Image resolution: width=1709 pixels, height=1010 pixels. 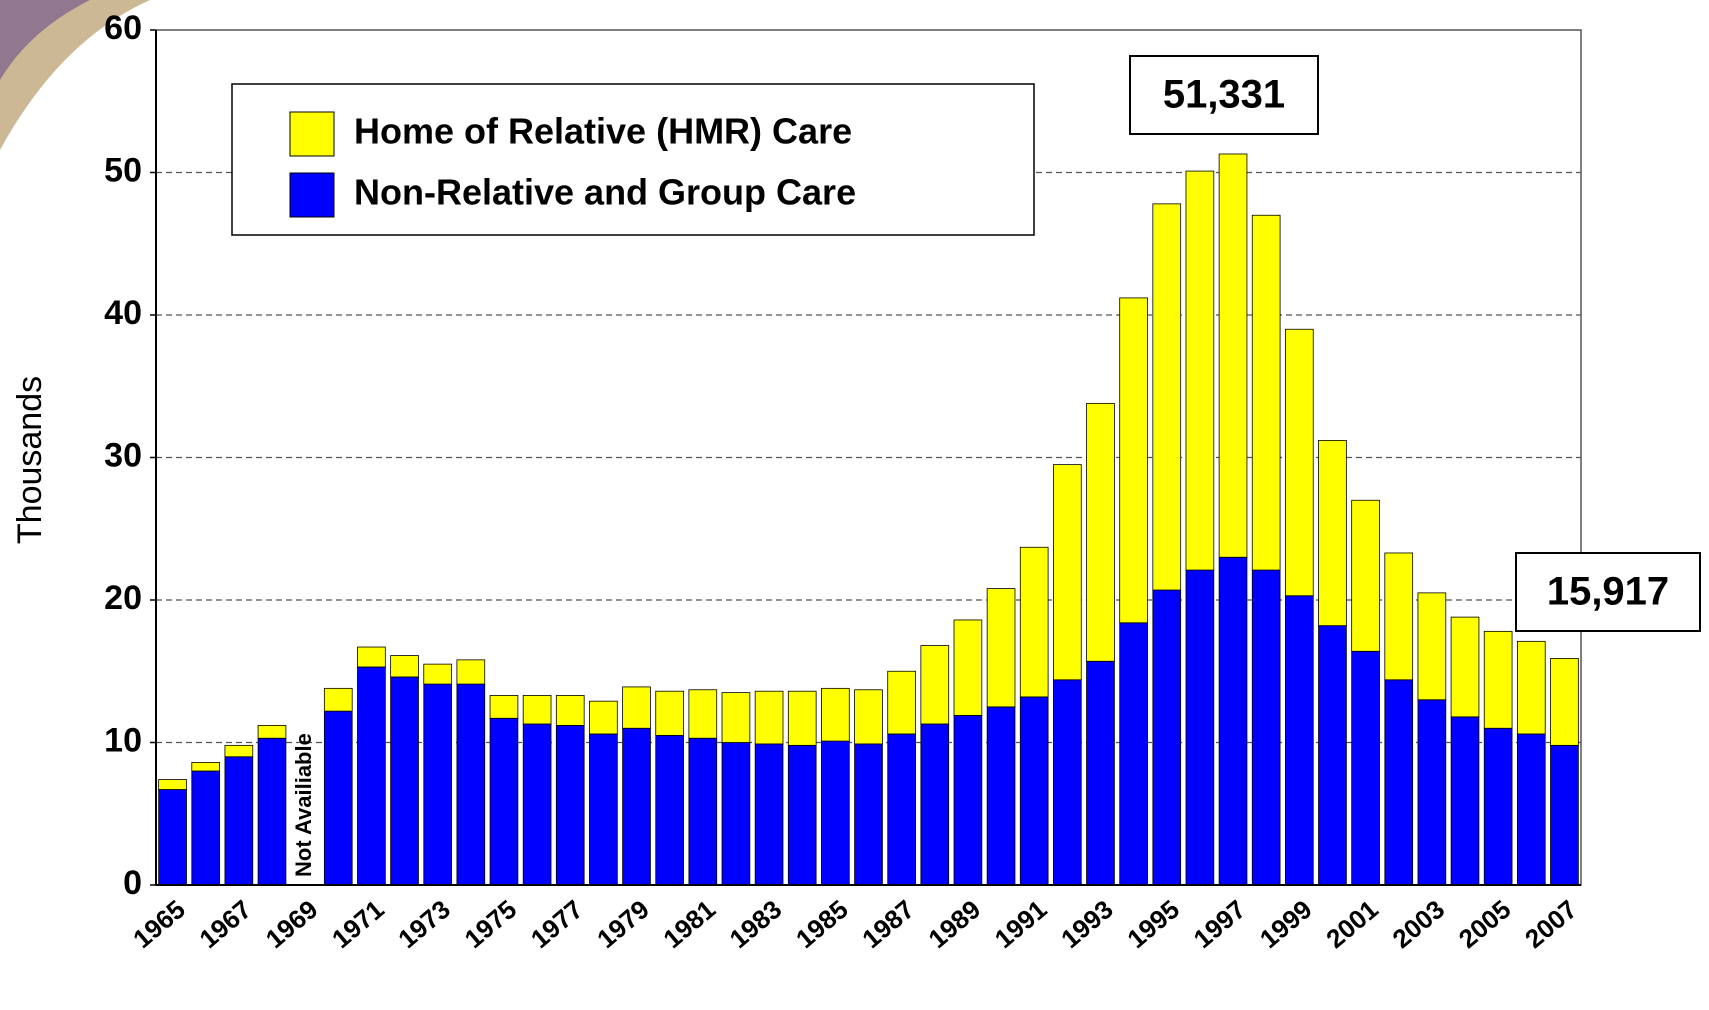 I want to click on x-tick-label: 1993, so click(x=1087, y=924).